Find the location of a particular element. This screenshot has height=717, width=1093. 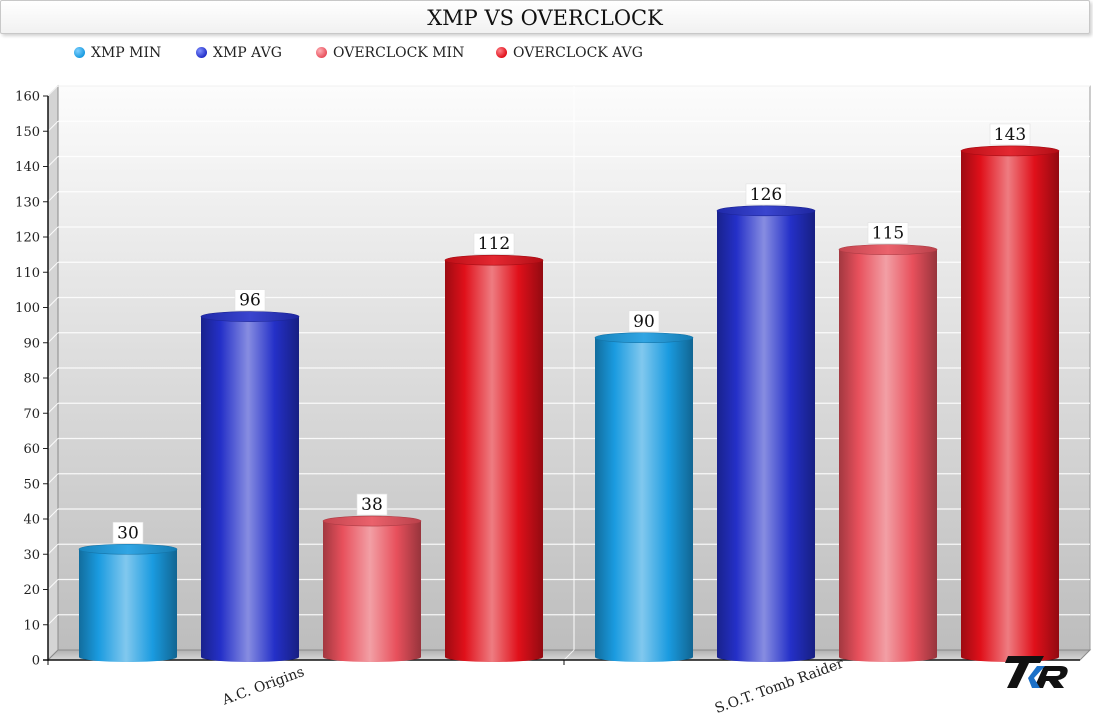

chart-title: XMP VS OVERCLOCK is located at coordinates (545, 17).